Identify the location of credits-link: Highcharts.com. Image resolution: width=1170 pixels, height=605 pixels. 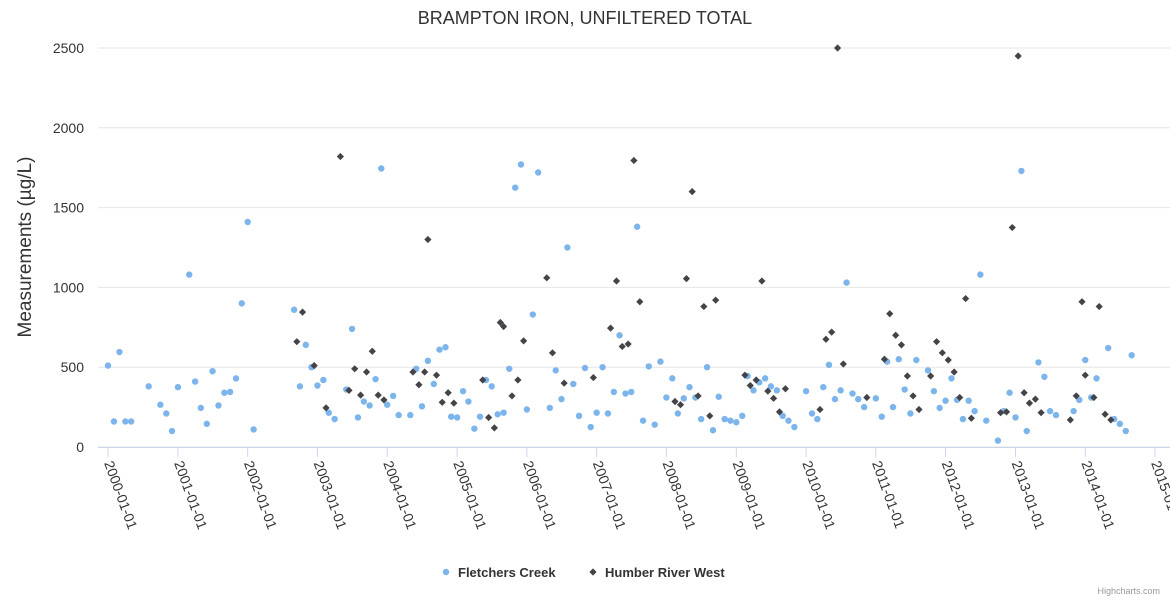
(1128, 591).